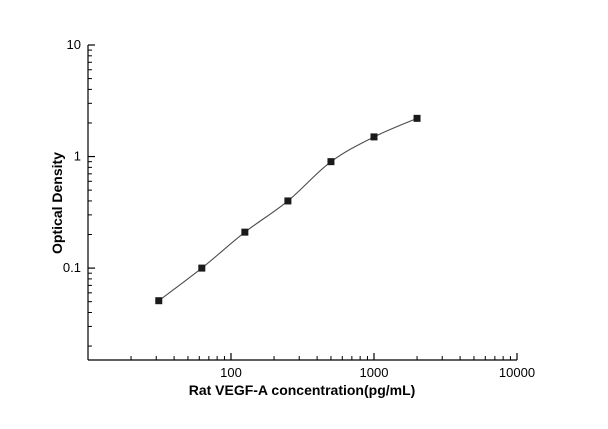 The width and height of the screenshot is (608, 429). What do you see at coordinates (74, 44) in the screenshot?
I see `y-tick-label: 10` at bounding box center [74, 44].